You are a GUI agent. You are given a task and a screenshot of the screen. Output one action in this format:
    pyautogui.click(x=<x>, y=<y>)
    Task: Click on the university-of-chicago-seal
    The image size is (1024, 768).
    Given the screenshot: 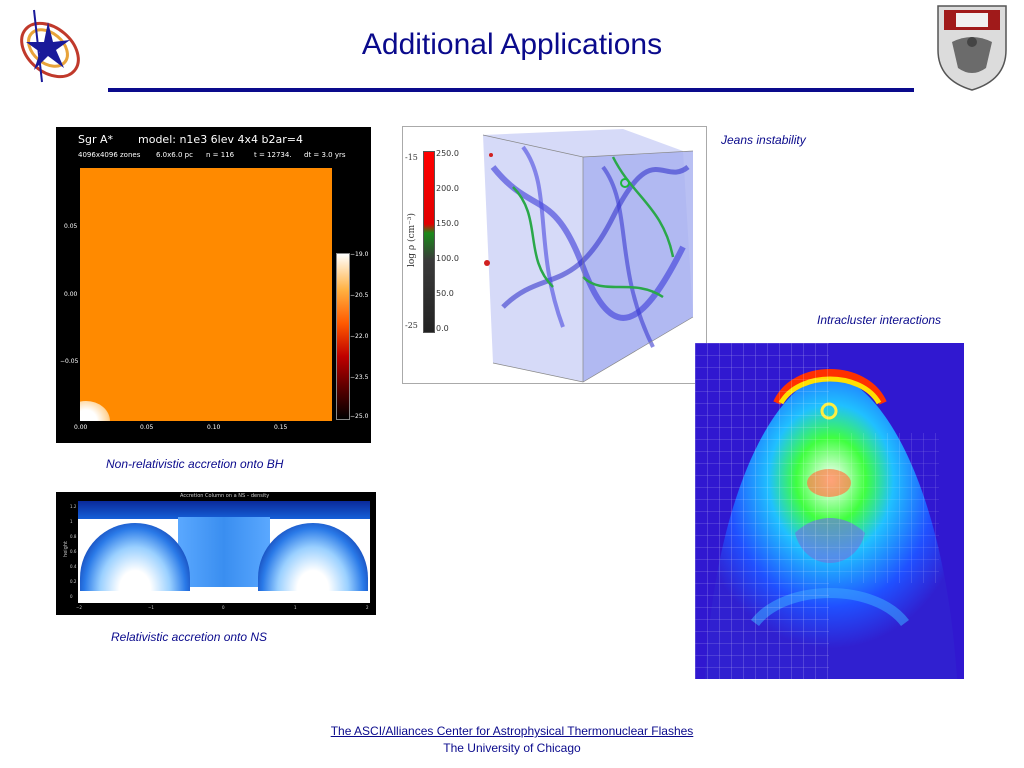 What is the action you would take?
    pyautogui.click(x=972, y=47)
    